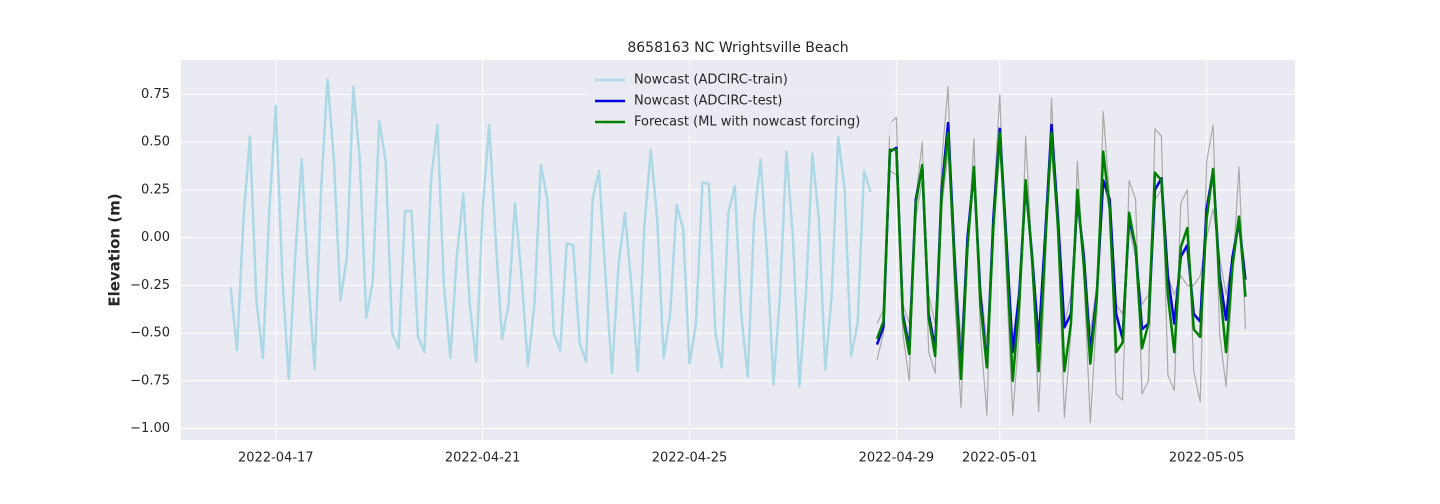  What do you see at coordinates (711, 80) in the screenshot?
I see `legend-label: Nowcast (ADCIRC-train)` at bounding box center [711, 80].